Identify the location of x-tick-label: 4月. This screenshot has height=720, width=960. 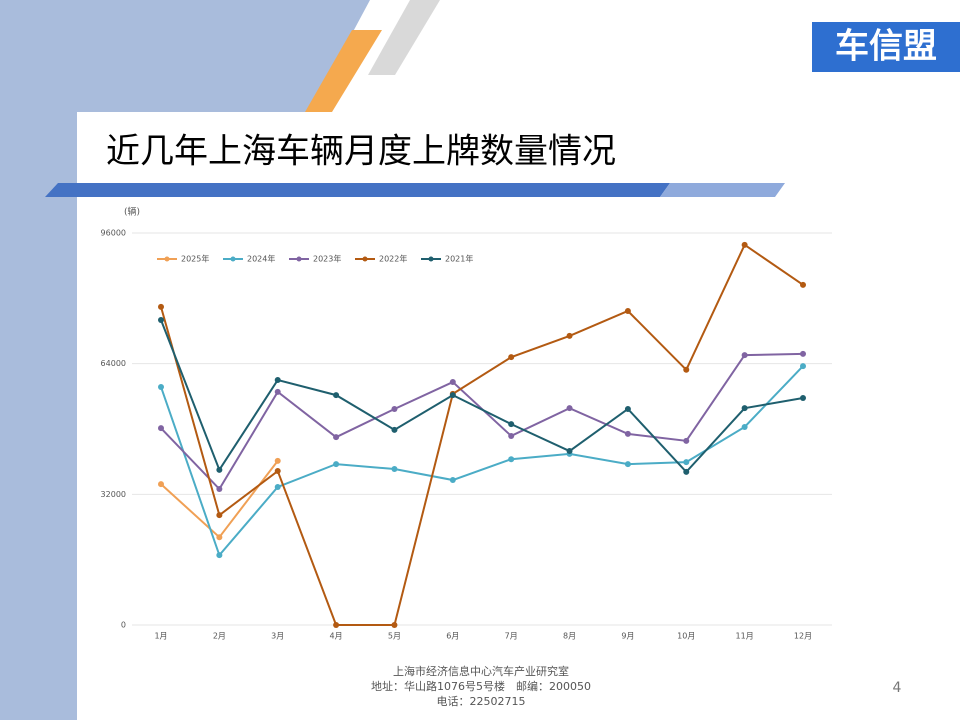
(336, 636).